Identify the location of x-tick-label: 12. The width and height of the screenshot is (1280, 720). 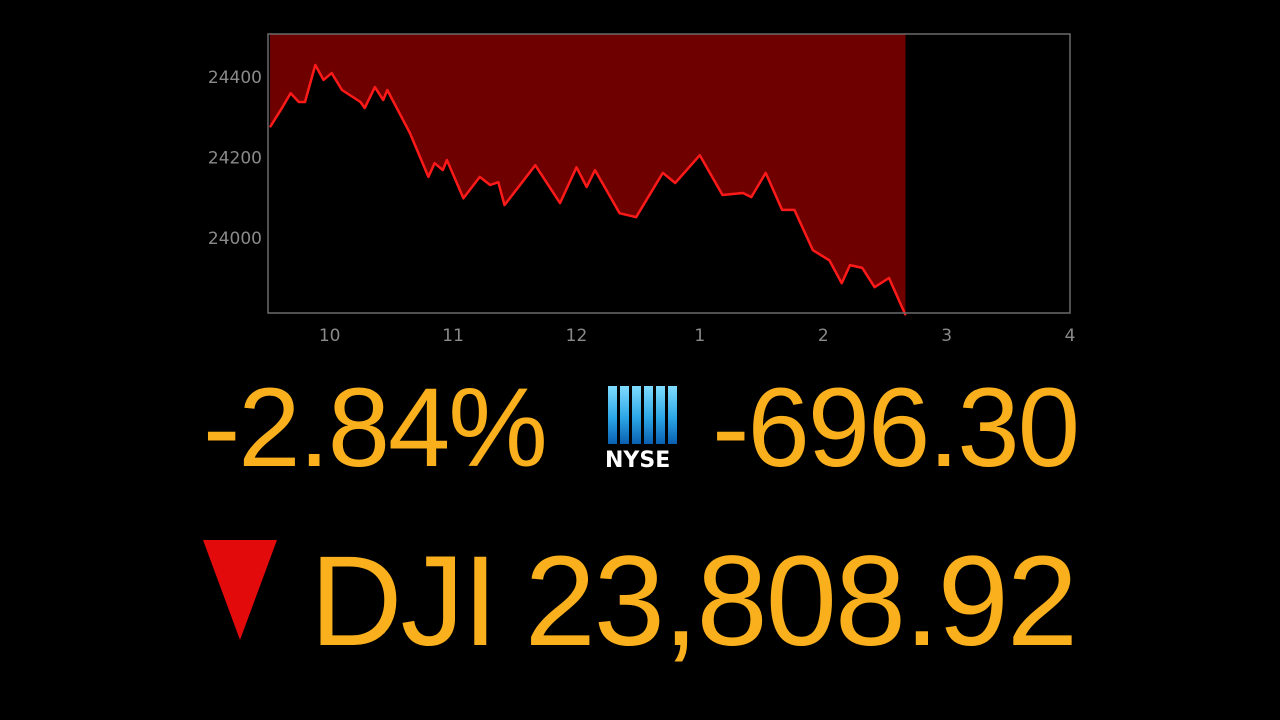
(577, 336).